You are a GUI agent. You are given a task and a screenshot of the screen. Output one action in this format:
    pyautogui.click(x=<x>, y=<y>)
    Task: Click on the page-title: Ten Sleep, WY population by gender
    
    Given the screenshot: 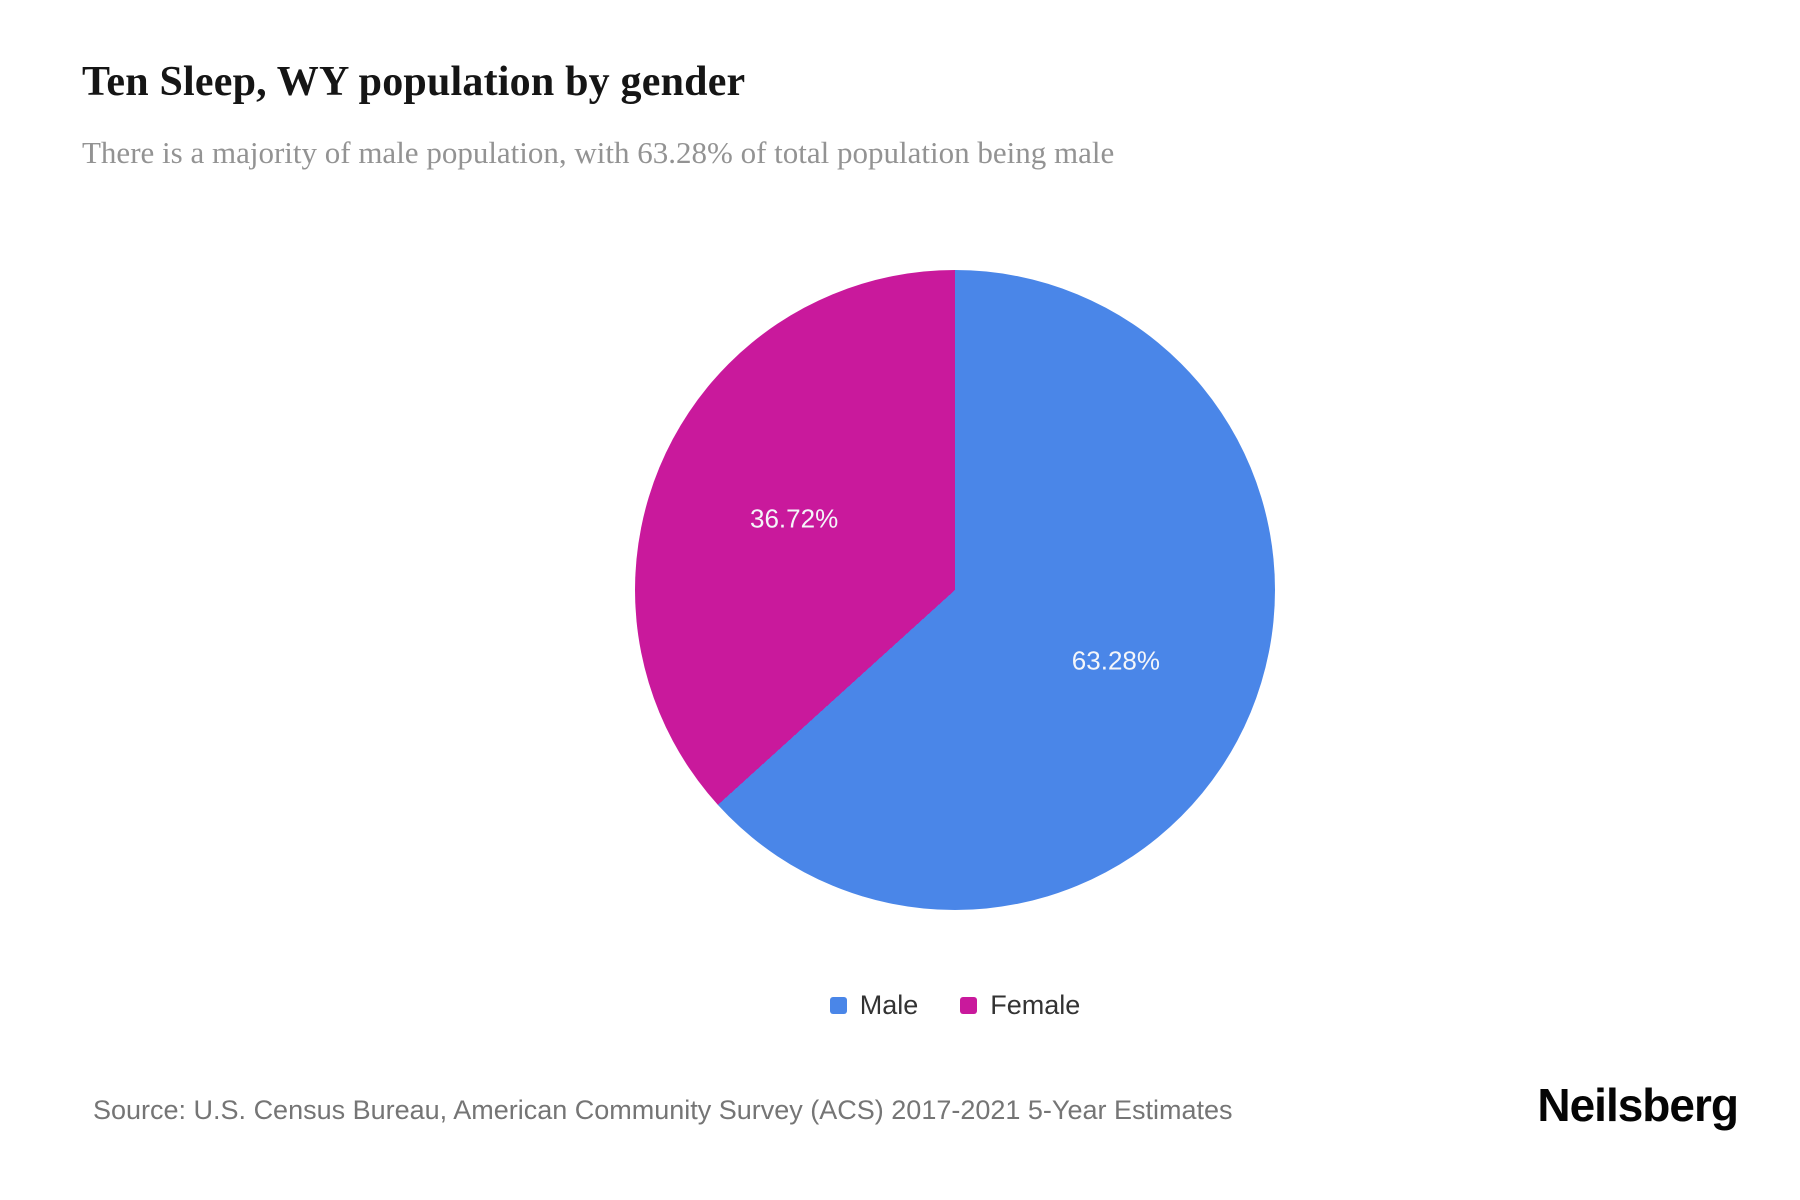 What is the action you would take?
    pyautogui.click(x=414, y=82)
    